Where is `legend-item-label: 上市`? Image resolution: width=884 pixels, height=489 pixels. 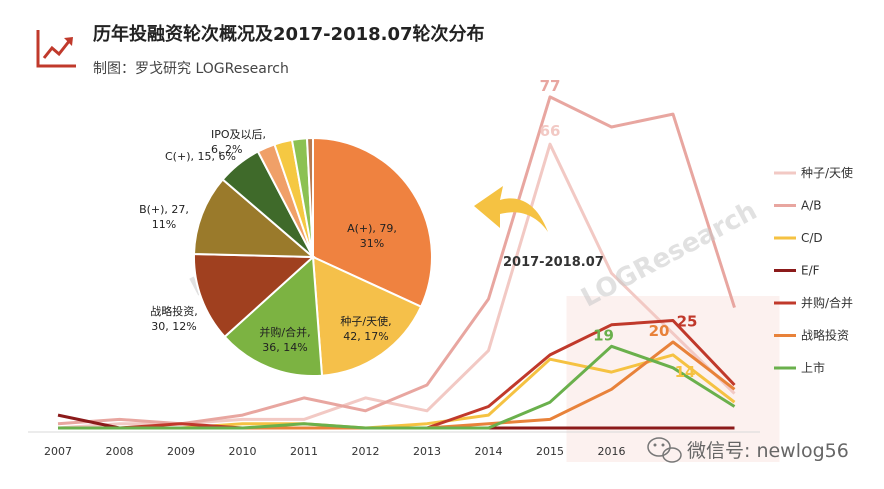 legend-item-label: 上市 is located at coordinates (813, 367).